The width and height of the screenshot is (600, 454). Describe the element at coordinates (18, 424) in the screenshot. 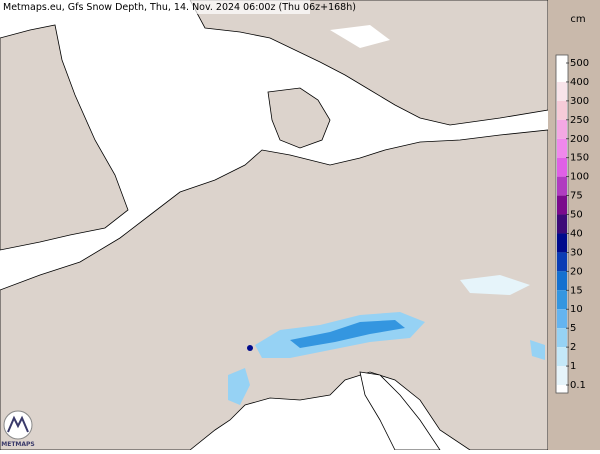

I see `logo-mark` at that location.